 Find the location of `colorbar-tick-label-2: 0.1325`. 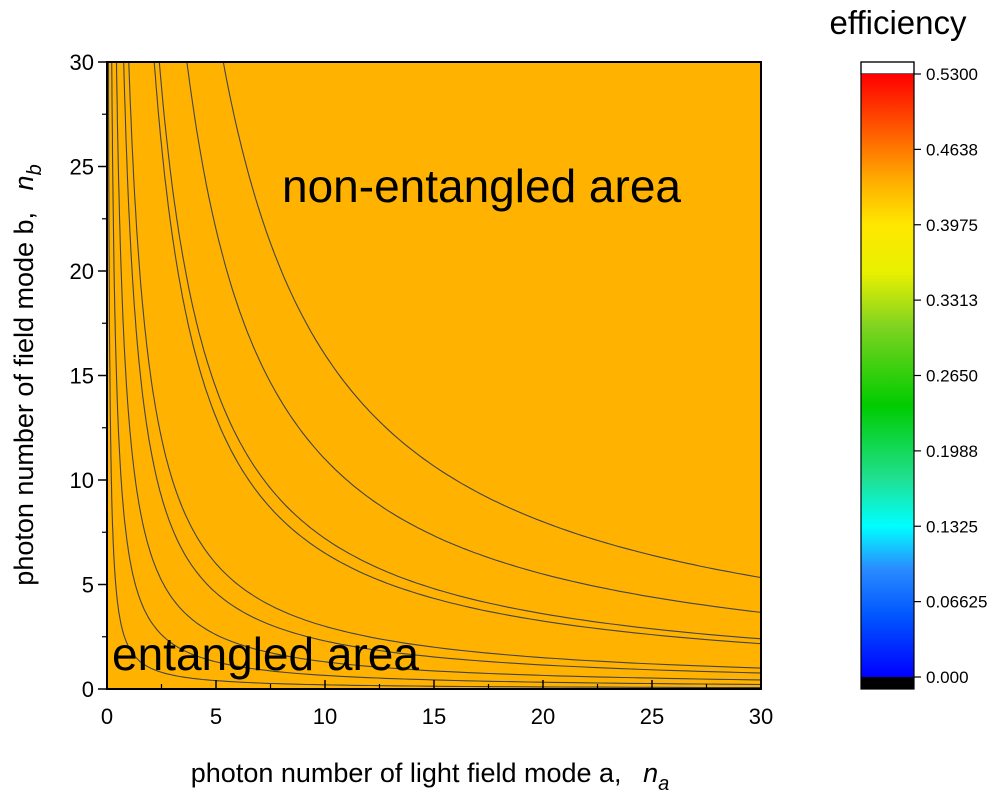

colorbar-tick-label-2: 0.1325 is located at coordinates (952, 526).